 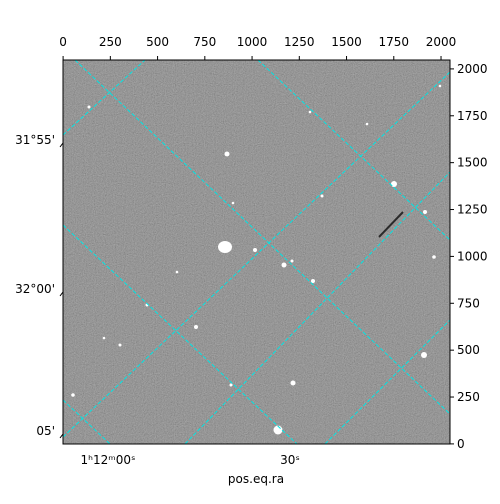 What do you see at coordinates (468, 303) in the screenshot?
I see `y-tick-label: 750` at bounding box center [468, 303].